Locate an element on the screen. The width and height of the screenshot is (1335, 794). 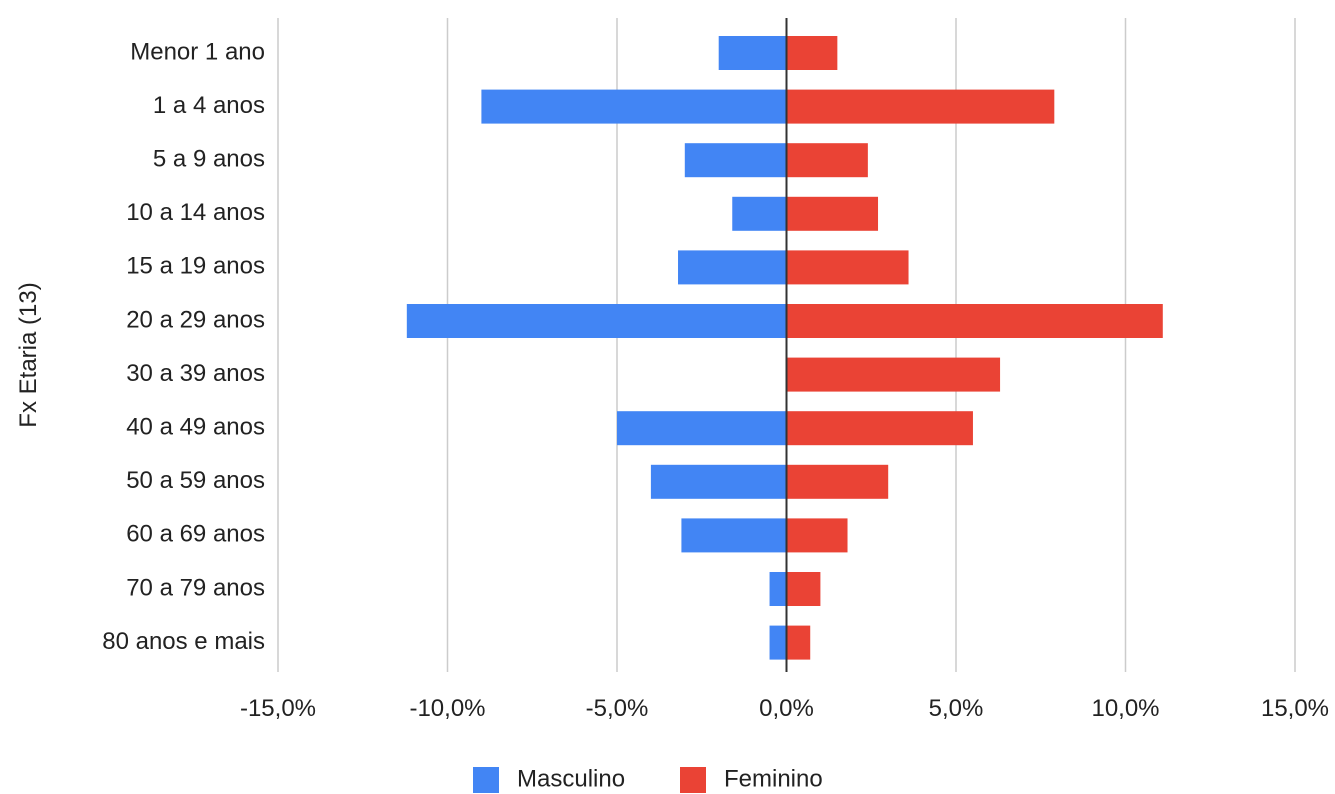
category-label: 70 a 79 anos is located at coordinates (195, 587).